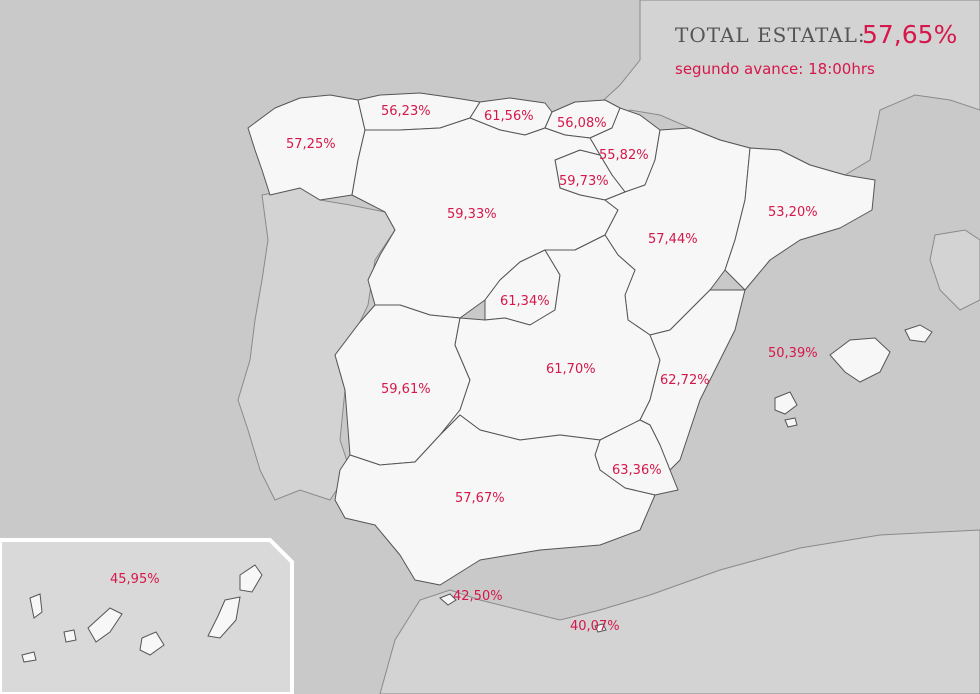 The height and width of the screenshot is (694, 980). I want to click on island-la-gomera, so click(70, 636).